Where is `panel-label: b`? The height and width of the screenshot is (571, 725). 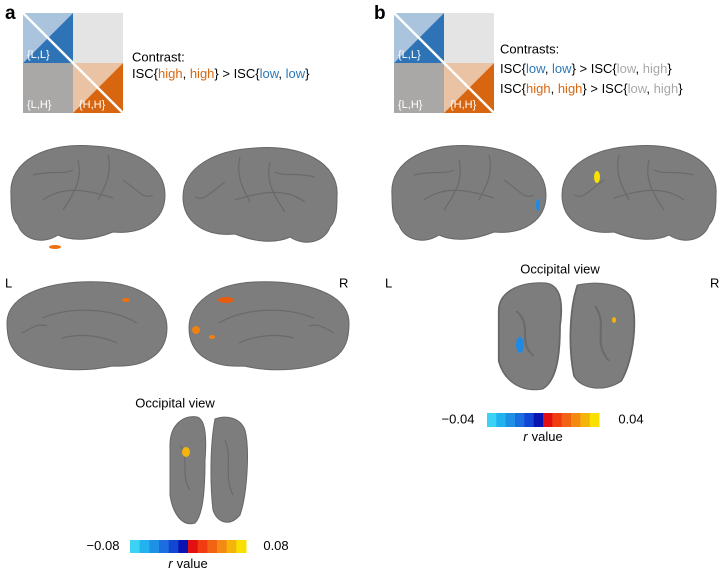
panel-label: b is located at coordinates (380, 13).